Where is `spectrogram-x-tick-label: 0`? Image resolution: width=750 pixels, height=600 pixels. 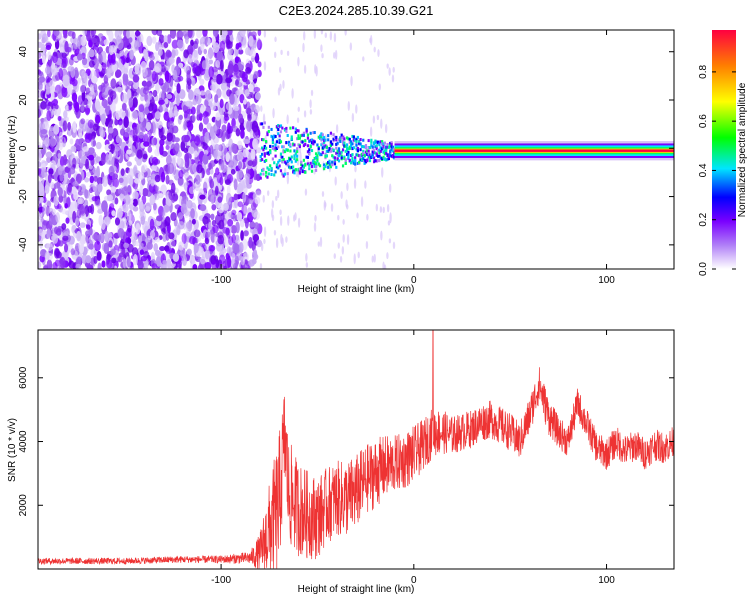
spectrogram-x-tick-label: 0 is located at coordinates (414, 280).